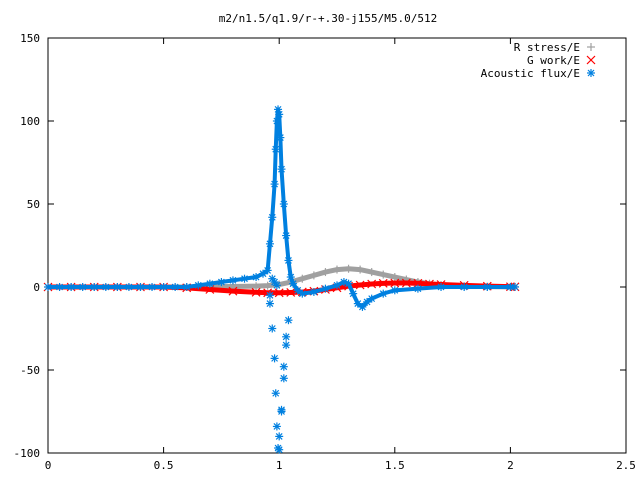 Image resolution: width=640 pixels, height=480 pixels. What do you see at coordinates (510, 465) in the screenshot?
I see `x-tick-label: 2` at bounding box center [510, 465].